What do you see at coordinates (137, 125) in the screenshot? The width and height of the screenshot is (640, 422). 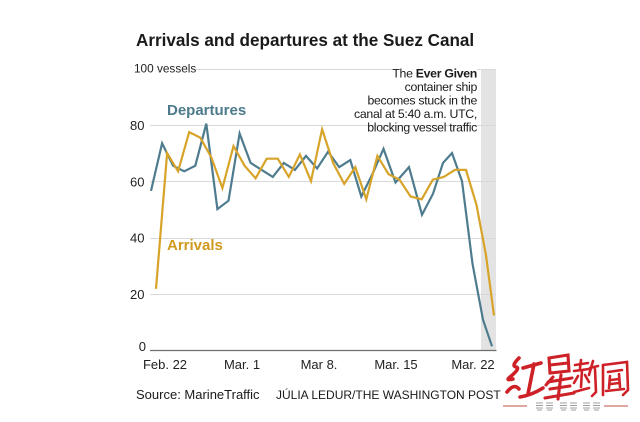 I see `svg-text: 80` at bounding box center [137, 125].